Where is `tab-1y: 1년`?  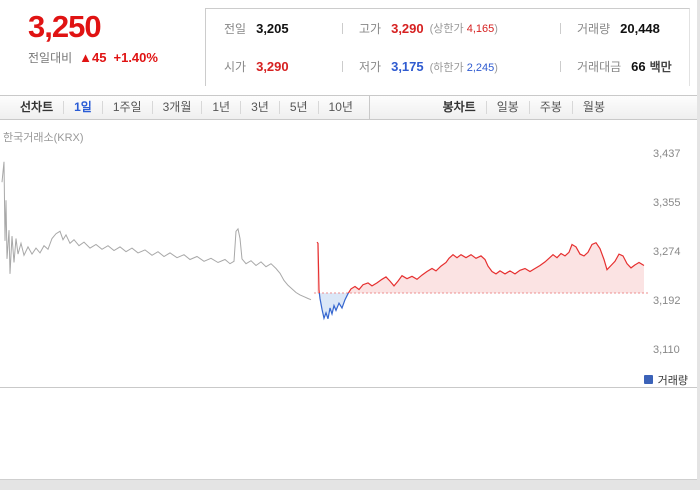
tab-1y: 1년 is located at coordinates (220, 107).